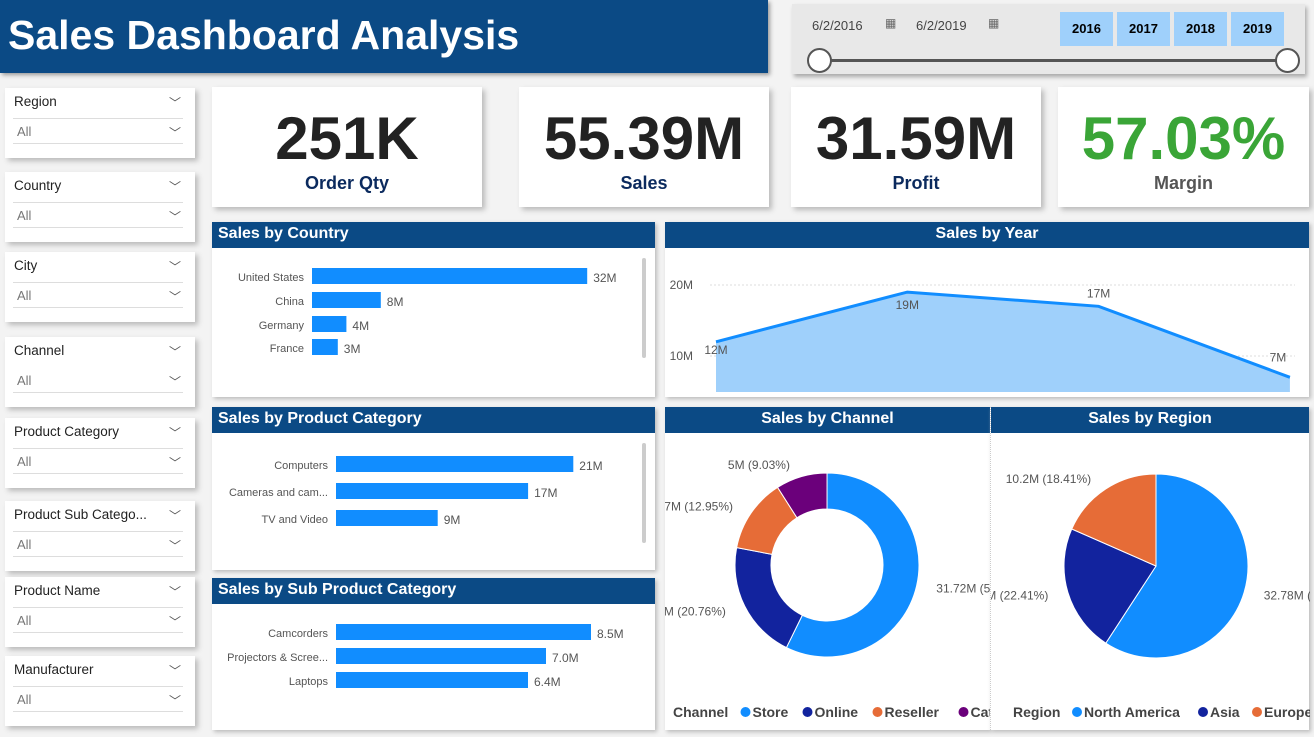 The height and width of the screenshot is (737, 1314). Describe the element at coordinates (941, 25) in the screenshot. I see `end-date: 6/2/2019` at that location.